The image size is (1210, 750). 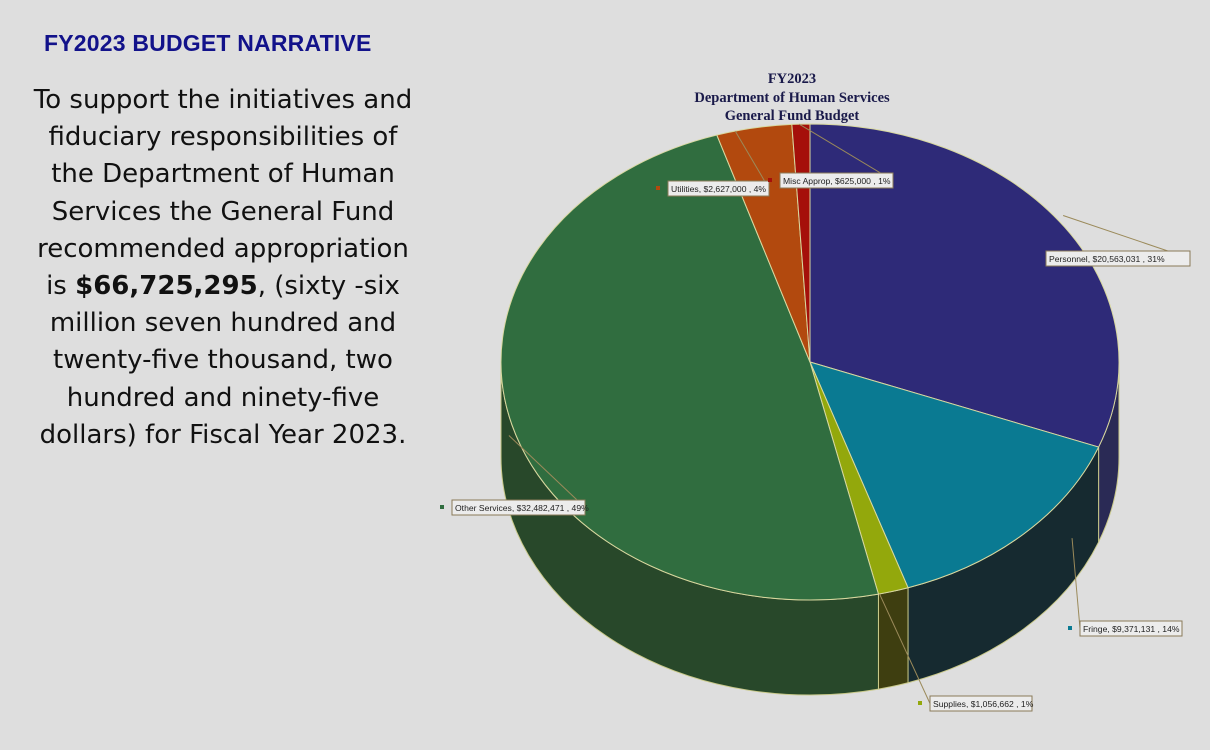 I want to click on legend-marker-supplies, so click(x=920, y=703).